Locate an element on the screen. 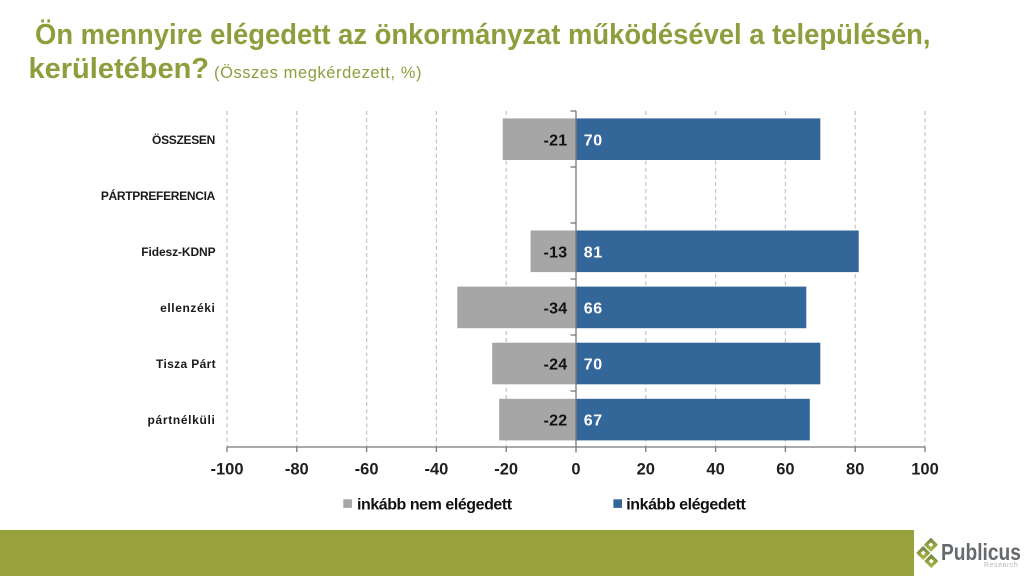 The image size is (1024, 576). svg-text: ÖSSZESEN is located at coordinates (183, 139).